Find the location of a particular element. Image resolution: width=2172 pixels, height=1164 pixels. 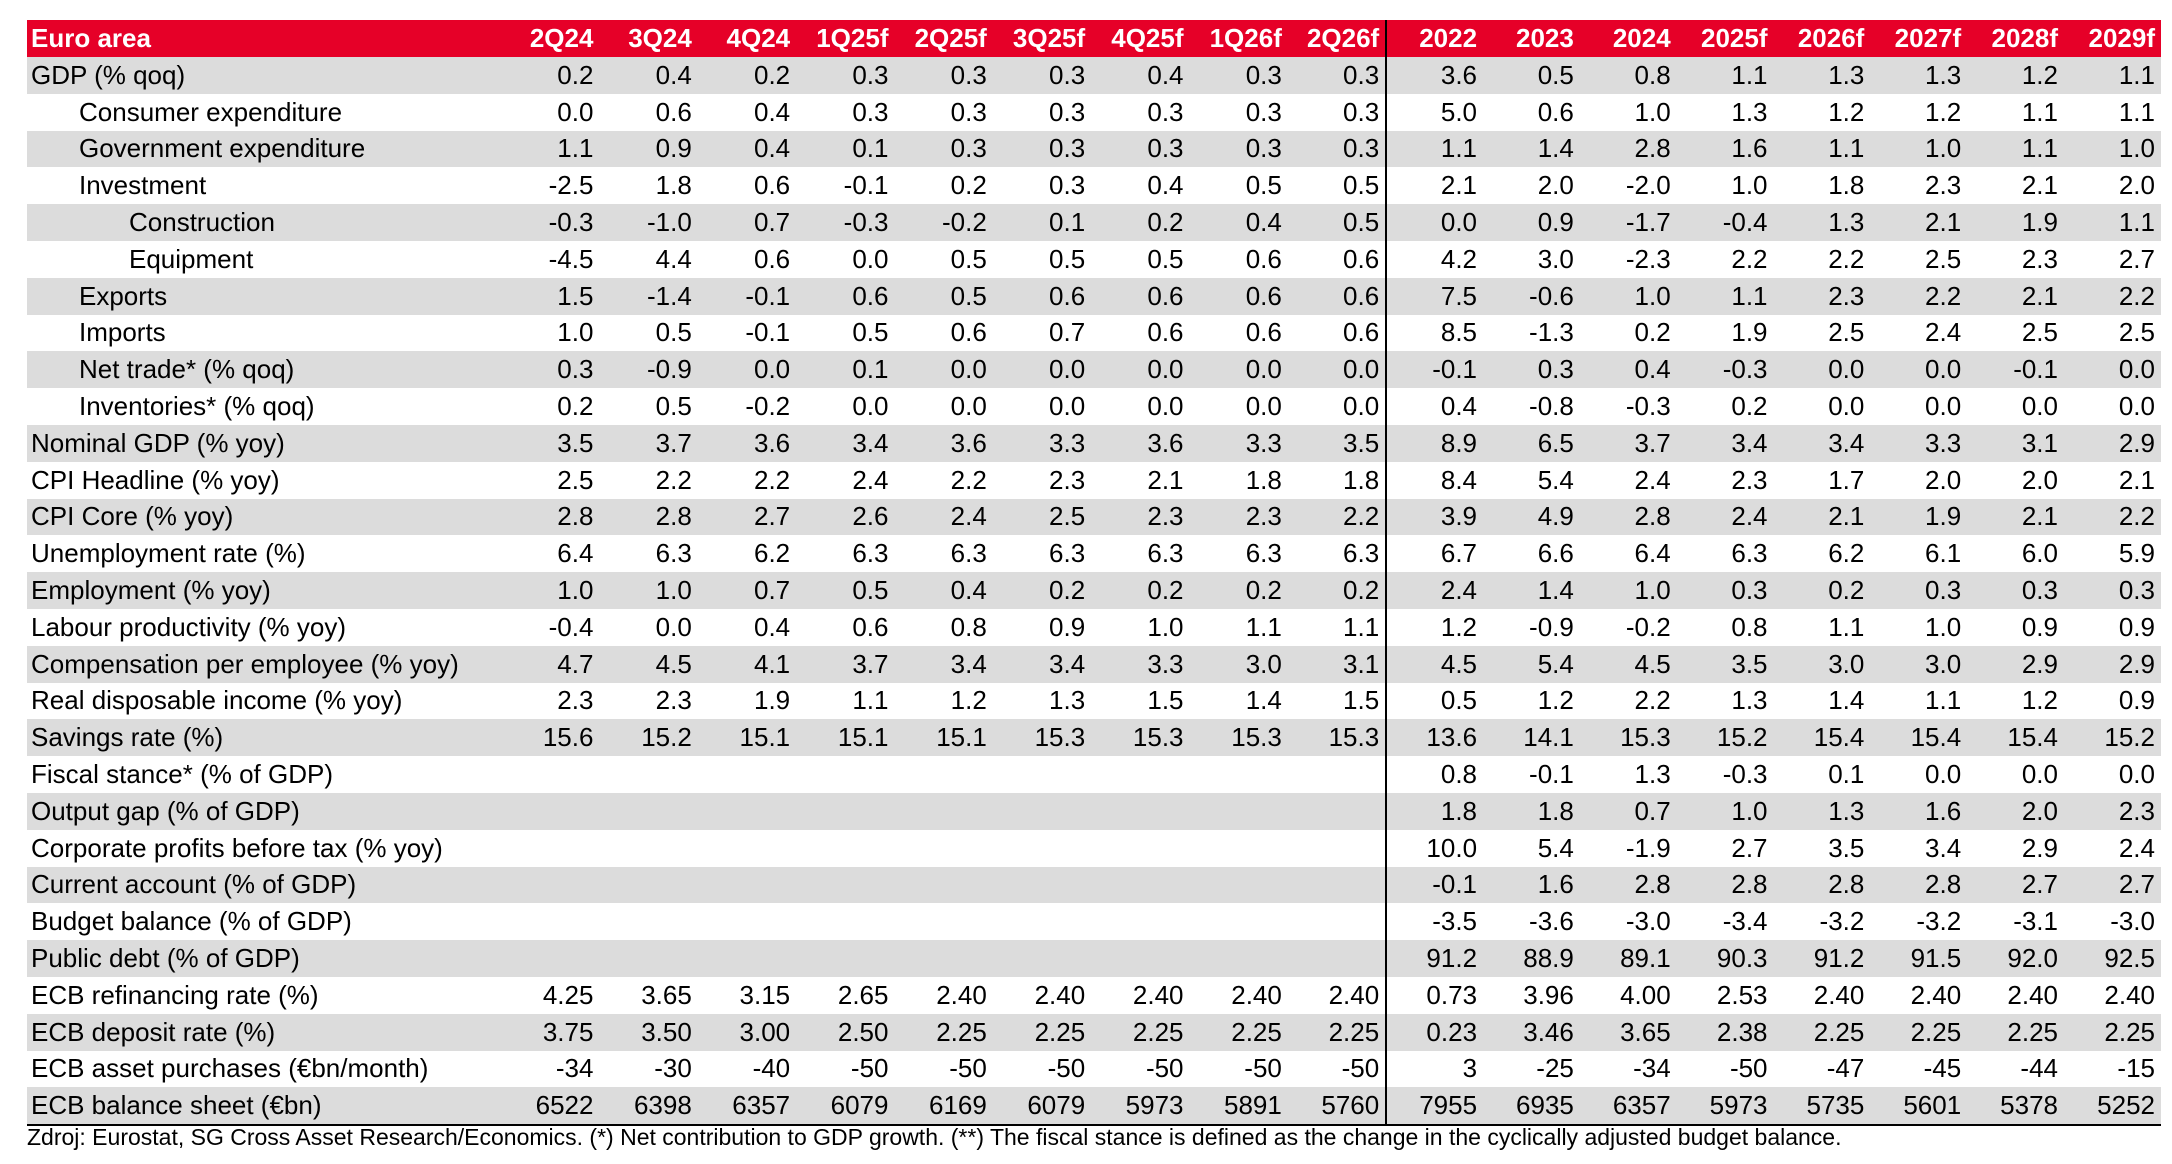

quarter-value: 3.4 is located at coordinates (845, 443).